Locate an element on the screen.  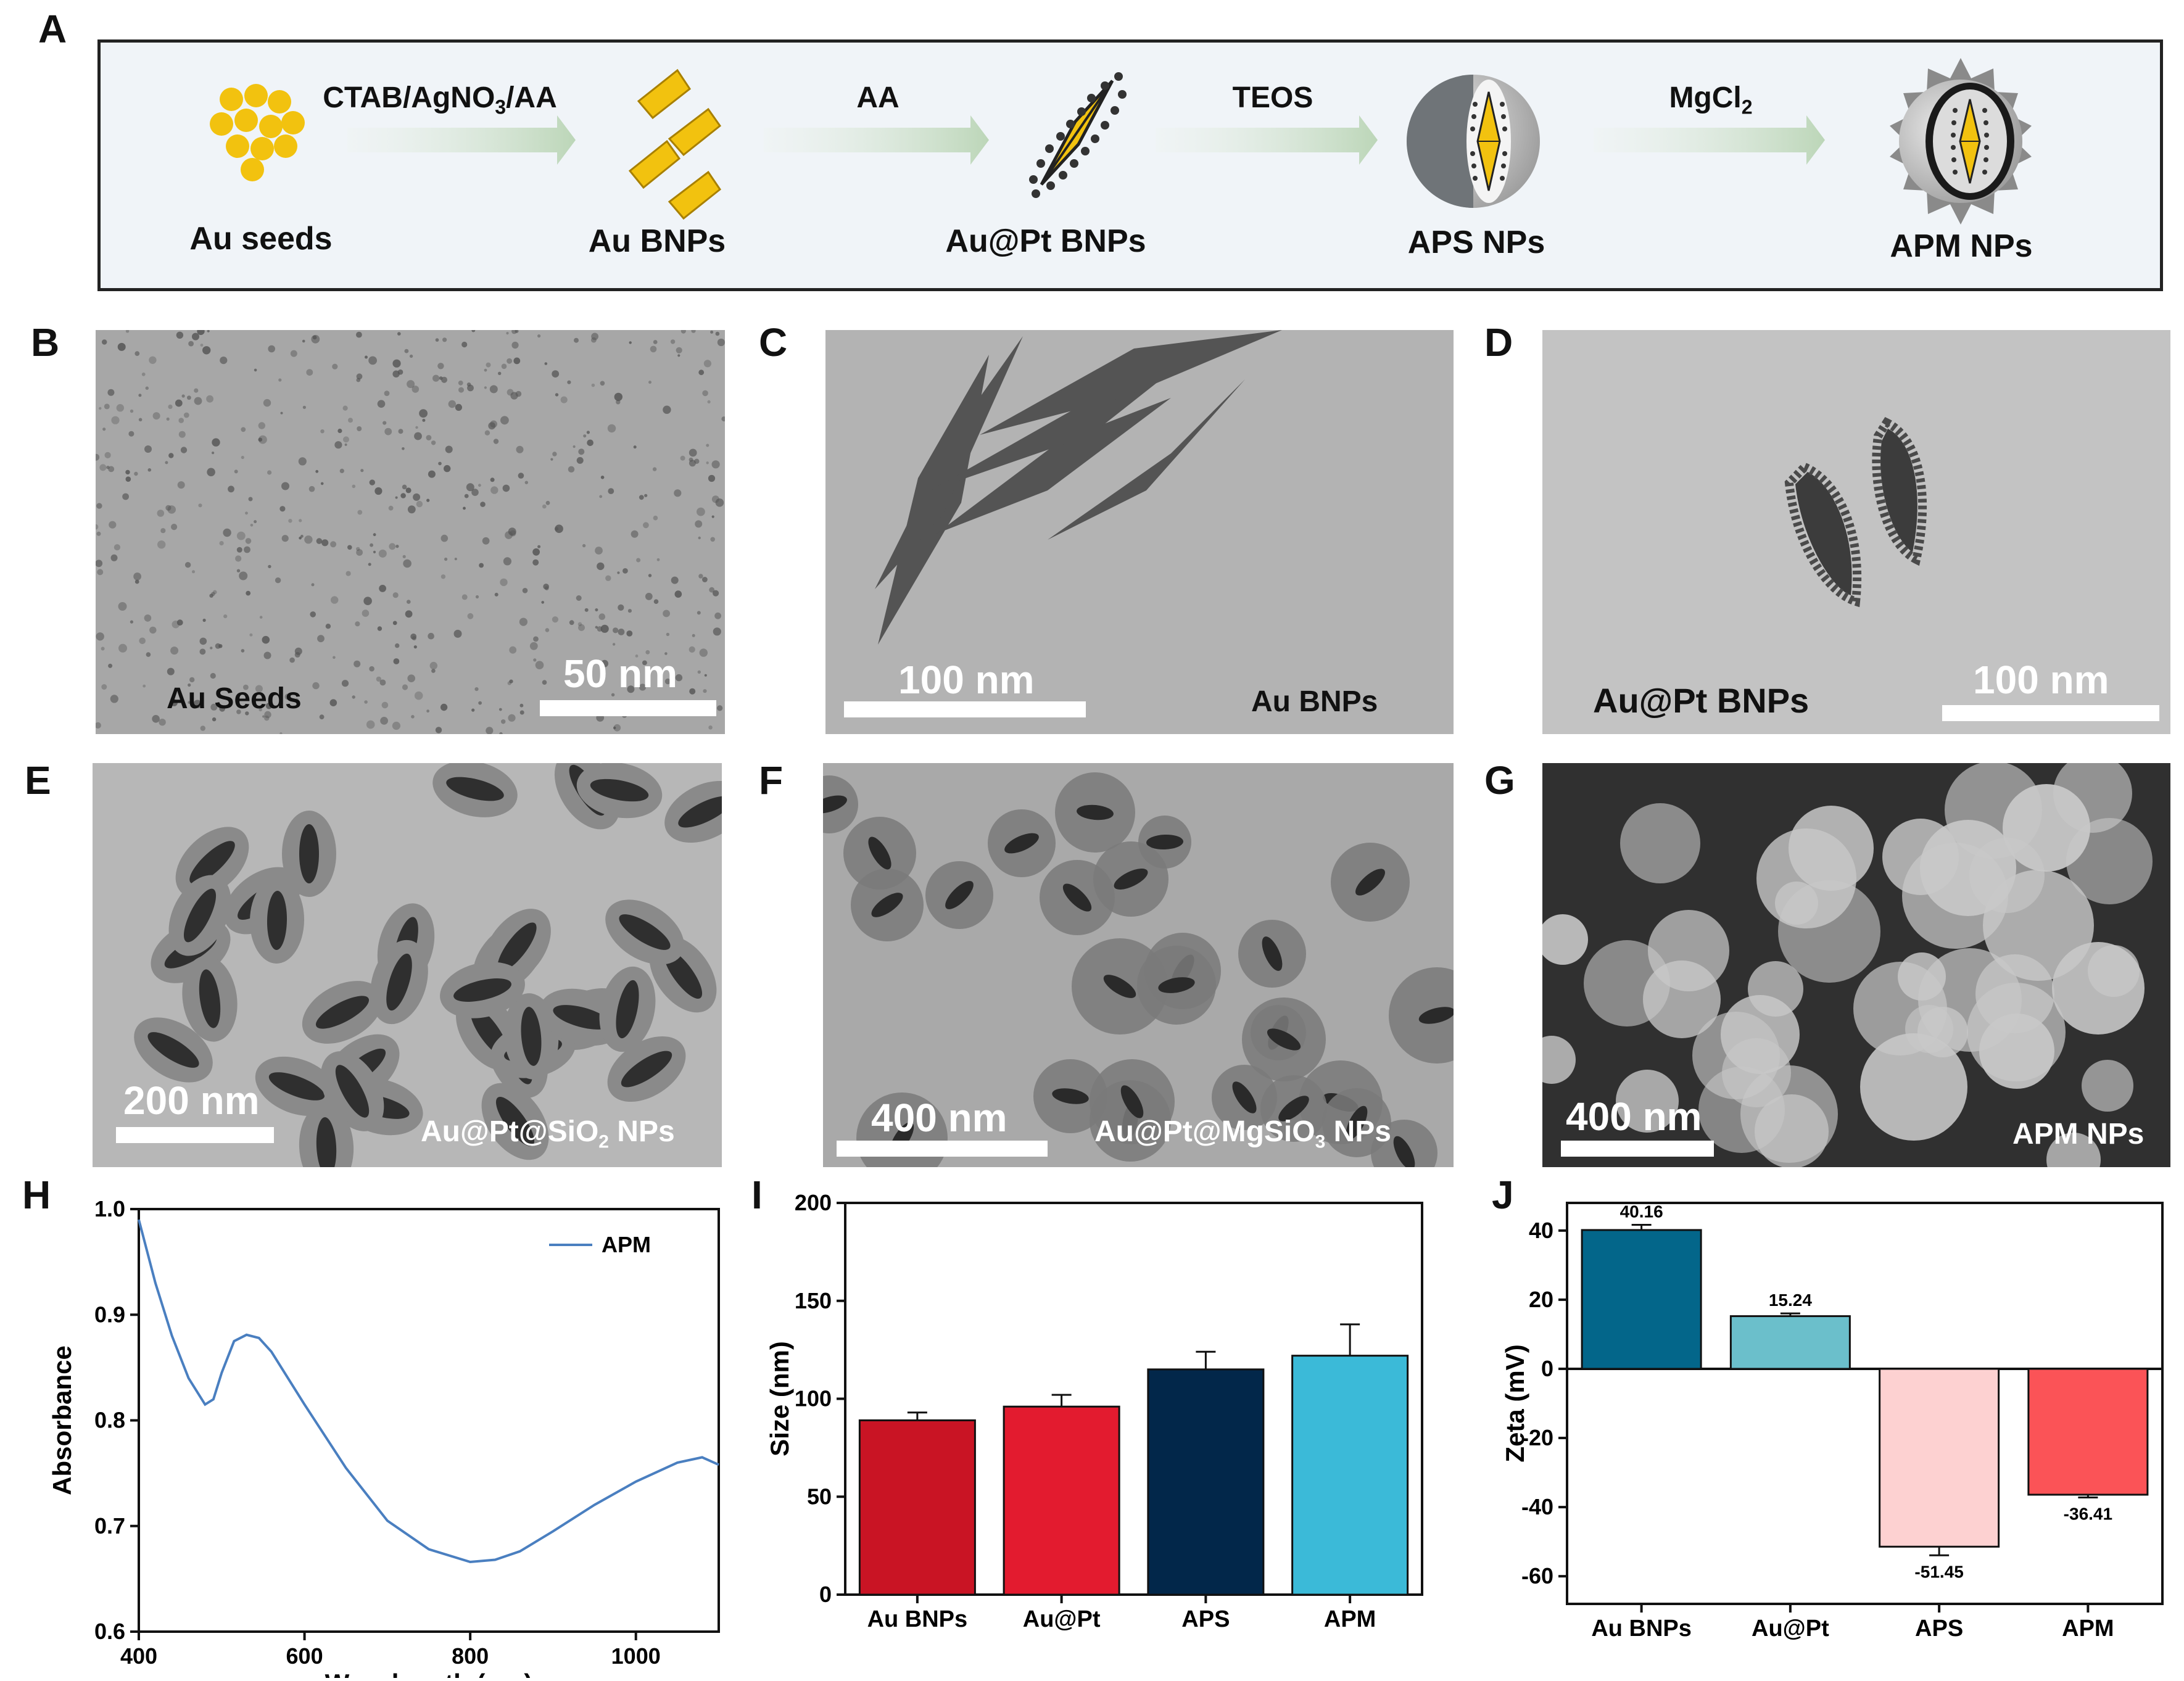
legend-label-apm: APM is located at coordinates (627, 1244).